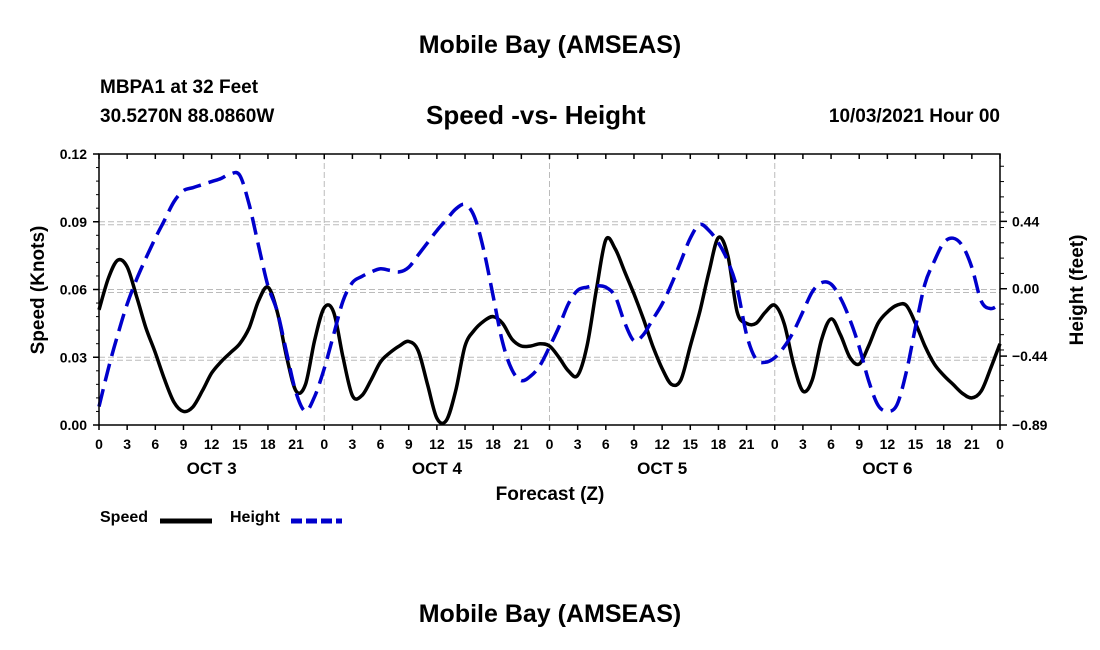  I want to click on y2-tick-label: −0.44, so click(1030, 356).